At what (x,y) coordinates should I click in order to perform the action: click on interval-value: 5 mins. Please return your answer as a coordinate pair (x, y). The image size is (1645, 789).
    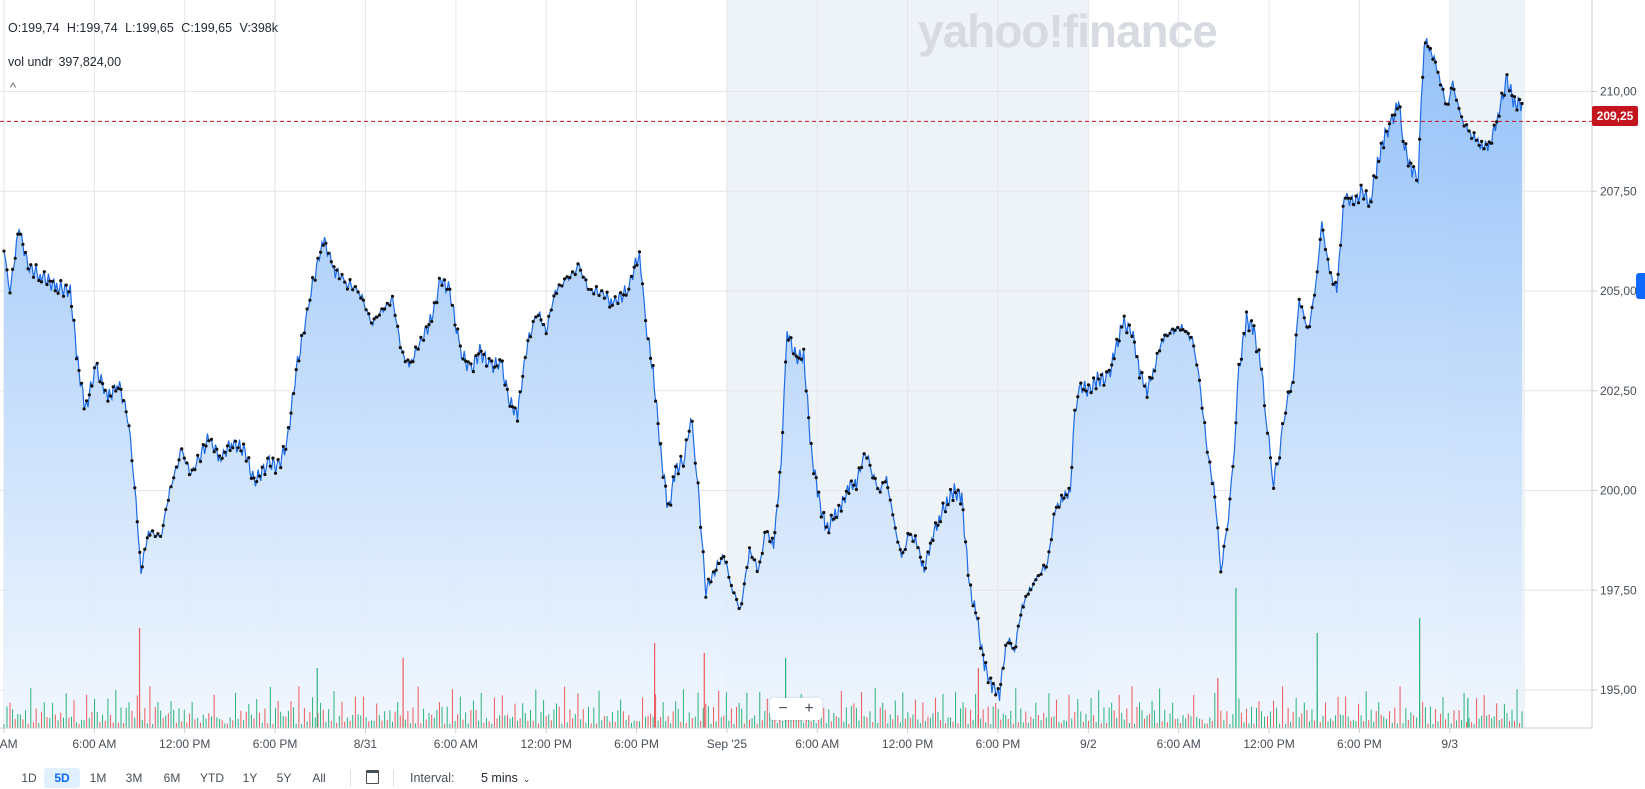
    Looking at the image, I should click on (499, 778).